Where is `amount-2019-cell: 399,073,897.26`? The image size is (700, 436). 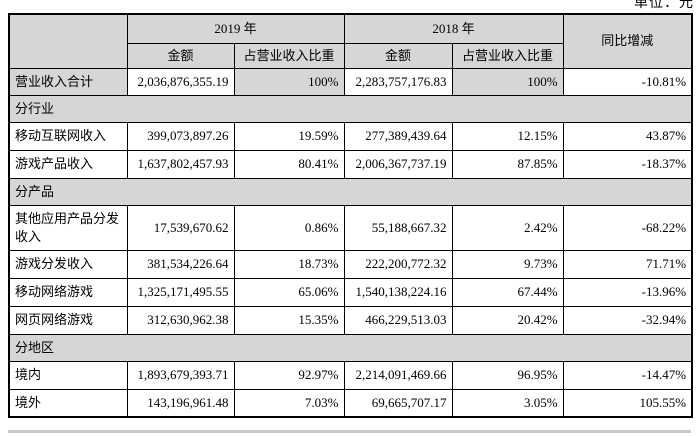
amount-2019-cell: 399,073,897.26 is located at coordinates (180, 136).